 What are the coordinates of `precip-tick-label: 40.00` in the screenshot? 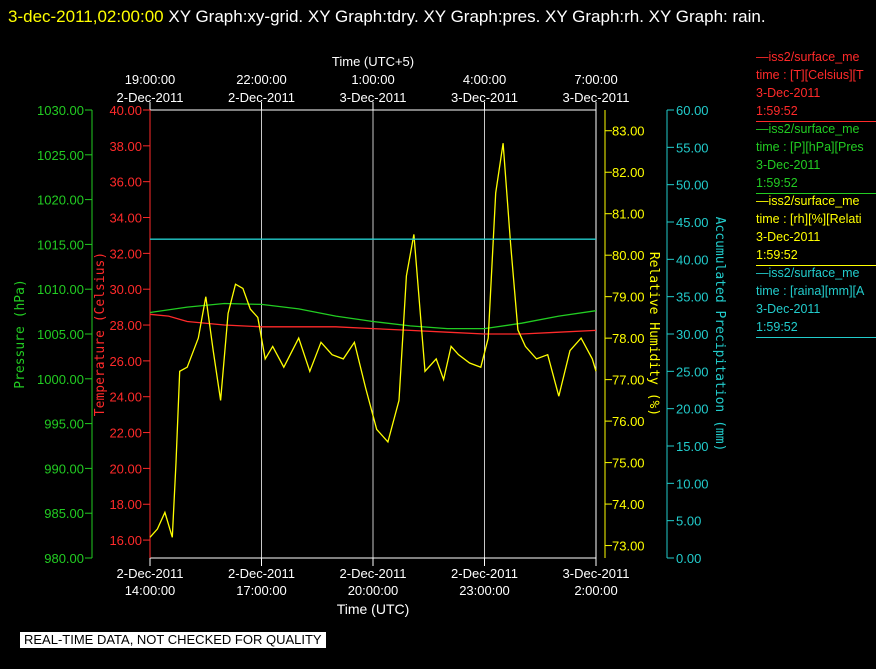 It's located at (692, 259).